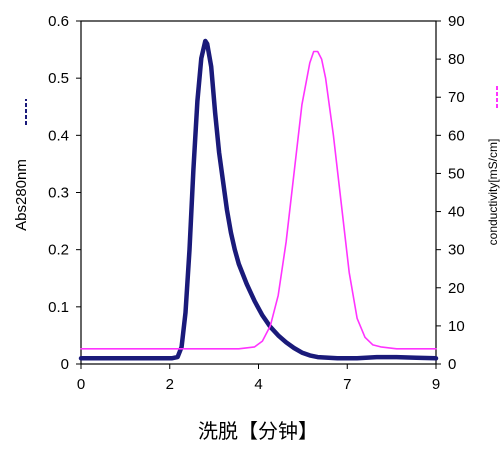 The width and height of the screenshot is (503, 451). I want to click on y-right-tick-label: 60, so click(456, 135).